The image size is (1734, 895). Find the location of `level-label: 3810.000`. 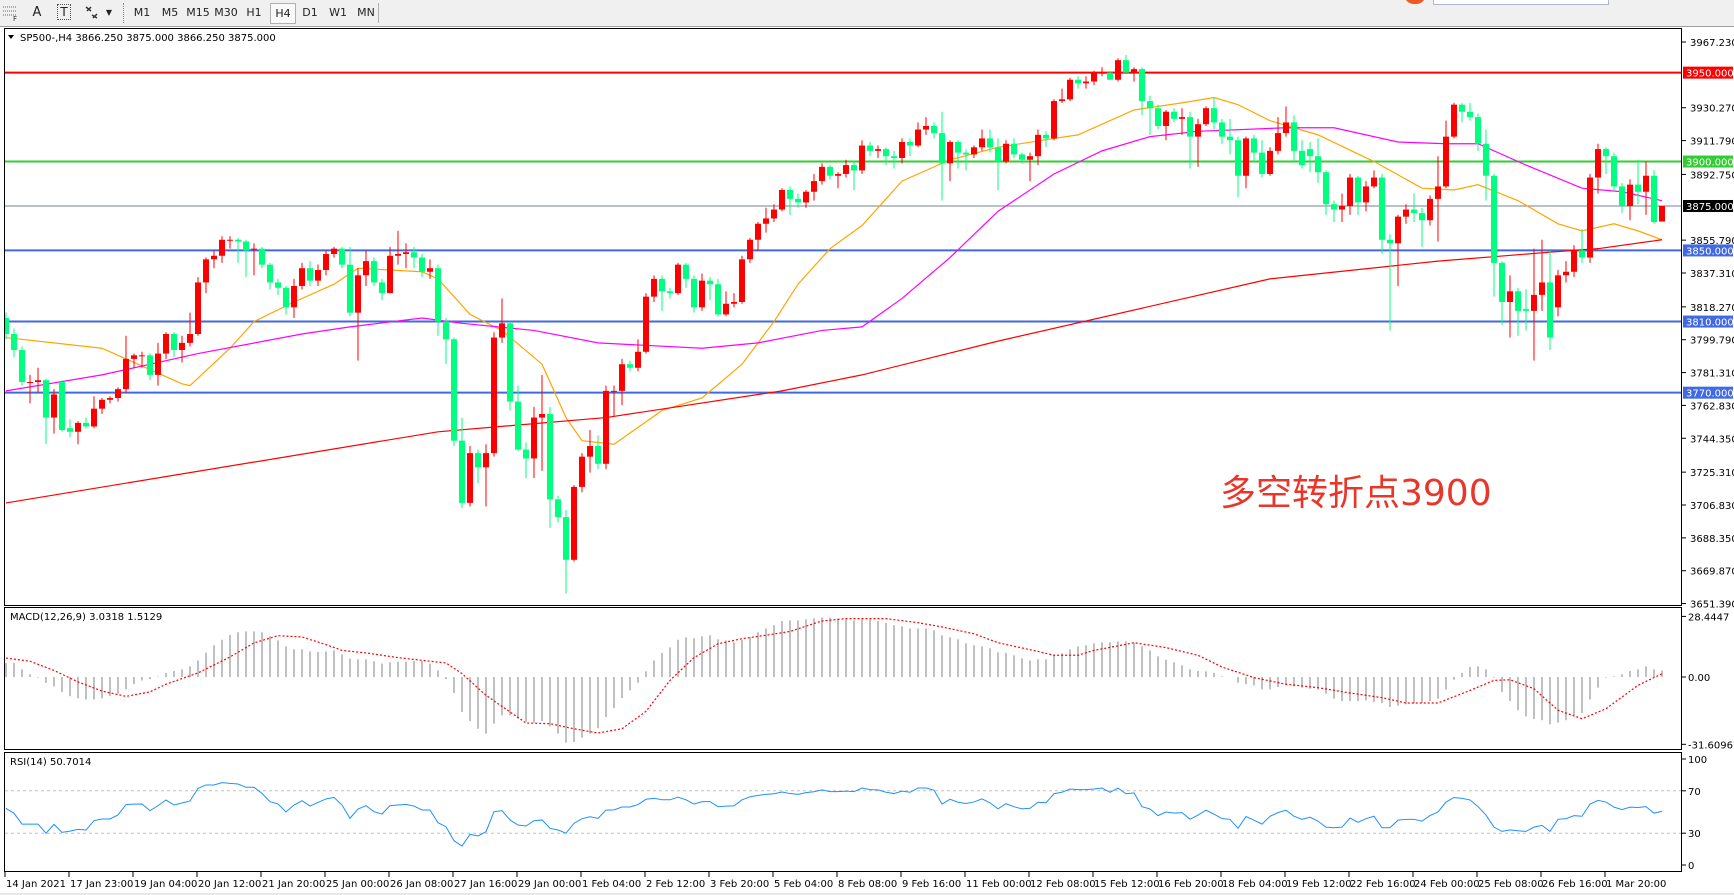

level-label: 3810.000 is located at coordinates (1710, 323).